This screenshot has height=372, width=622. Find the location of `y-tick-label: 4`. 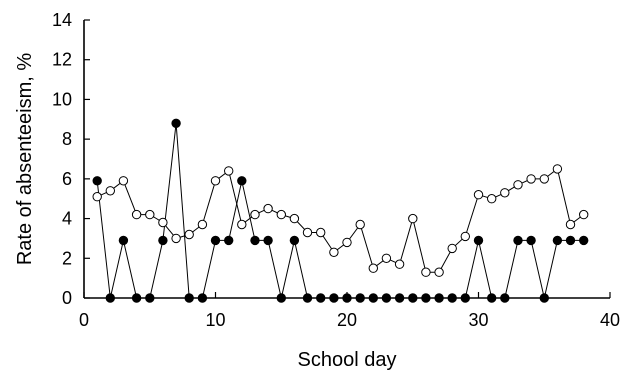

y-tick-label: 4 is located at coordinates (67, 219).